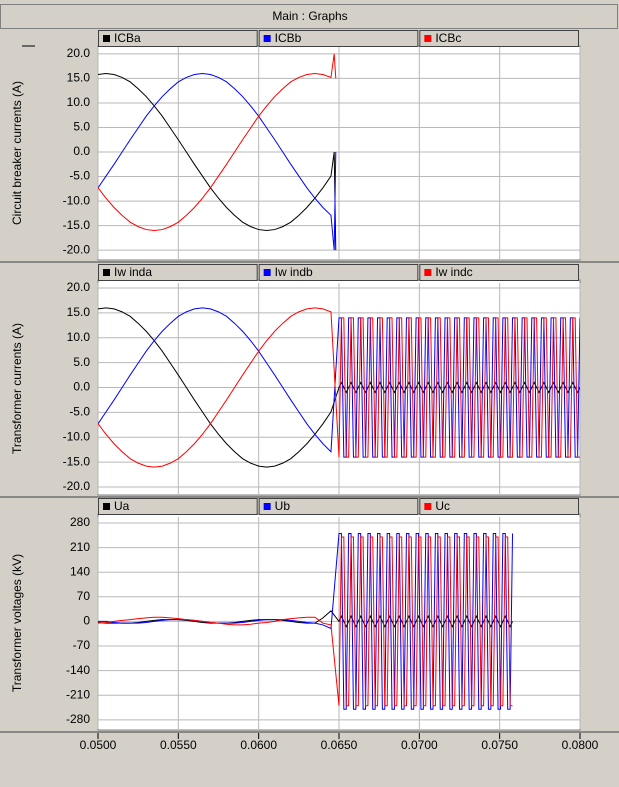 Image resolution: width=619 pixels, height=787 pixels. Describe the element at coordinates (499, 745) in the screenshot. I see `x-tick-label: 0.0750` at that location.